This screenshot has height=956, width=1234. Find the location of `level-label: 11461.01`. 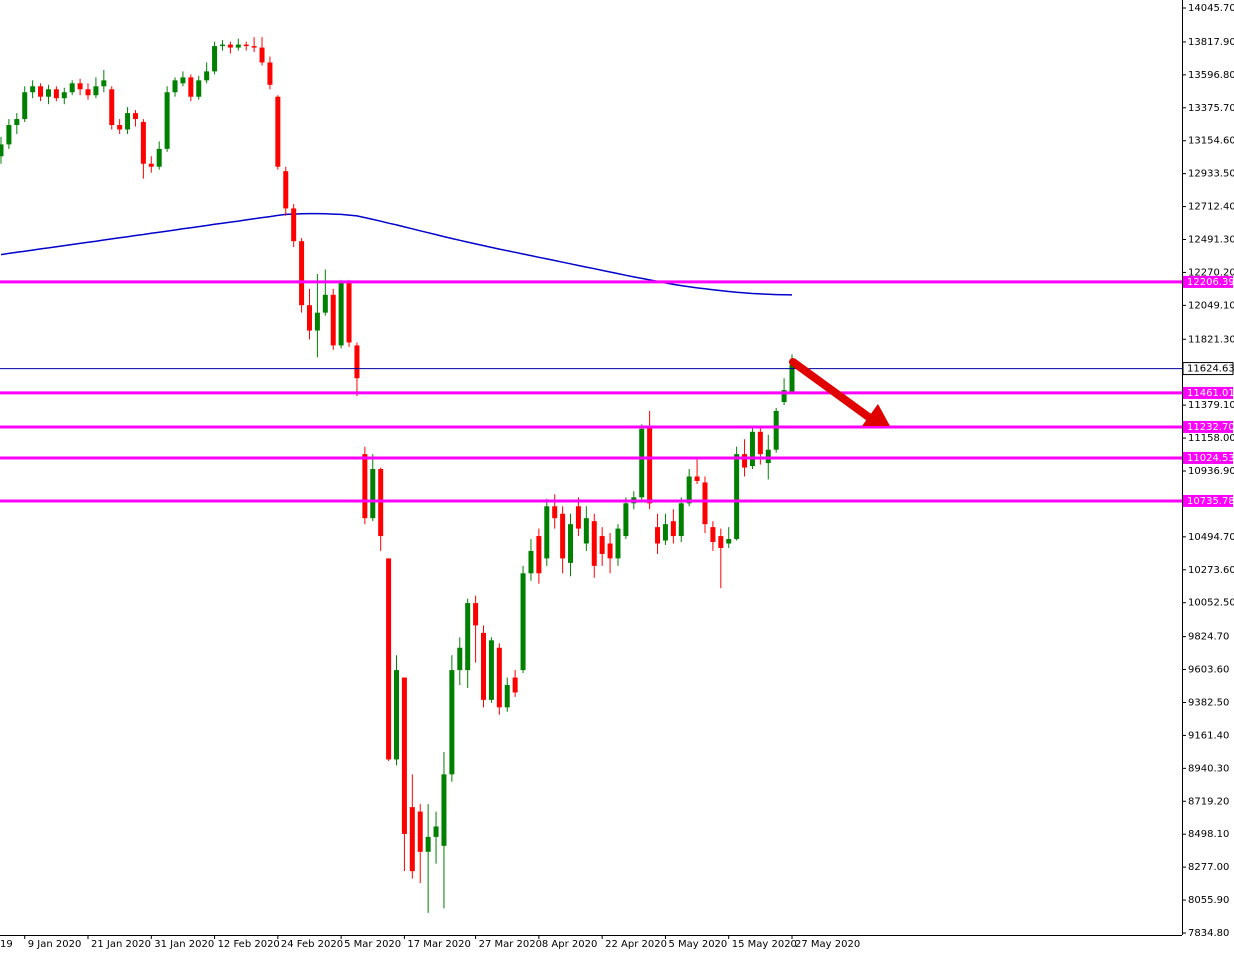

level-label: 11461.01 is located at coordinates (1210, 393).